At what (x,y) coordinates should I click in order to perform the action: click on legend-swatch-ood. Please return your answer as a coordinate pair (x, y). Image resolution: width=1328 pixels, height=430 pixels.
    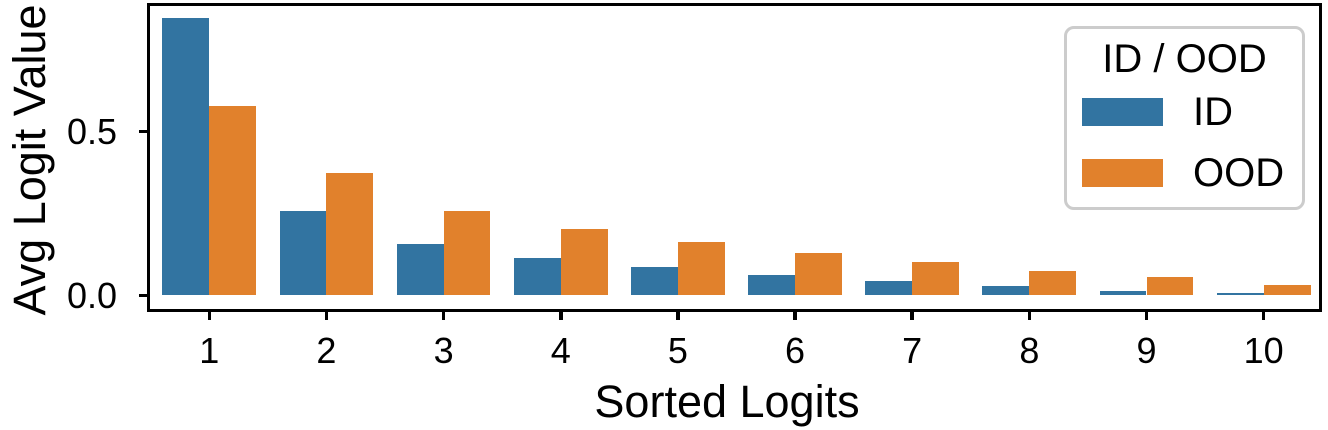
    Looking at the image, I should click on (1122, 173).